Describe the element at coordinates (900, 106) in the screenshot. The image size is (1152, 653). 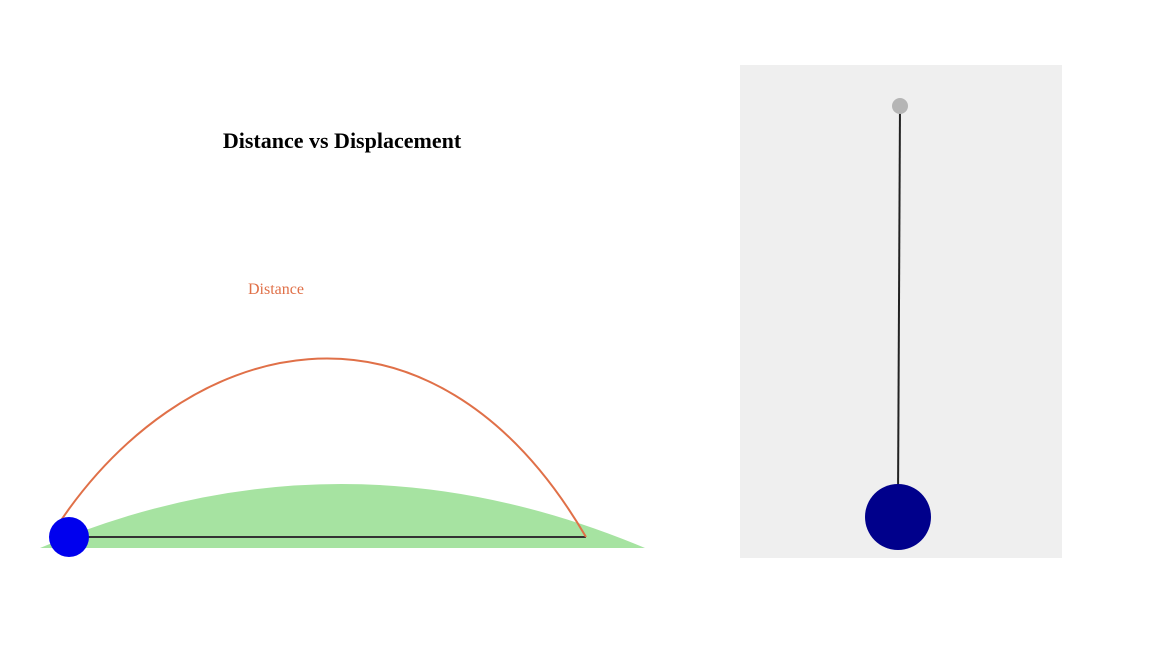
I see `pivot-icon` at that location.